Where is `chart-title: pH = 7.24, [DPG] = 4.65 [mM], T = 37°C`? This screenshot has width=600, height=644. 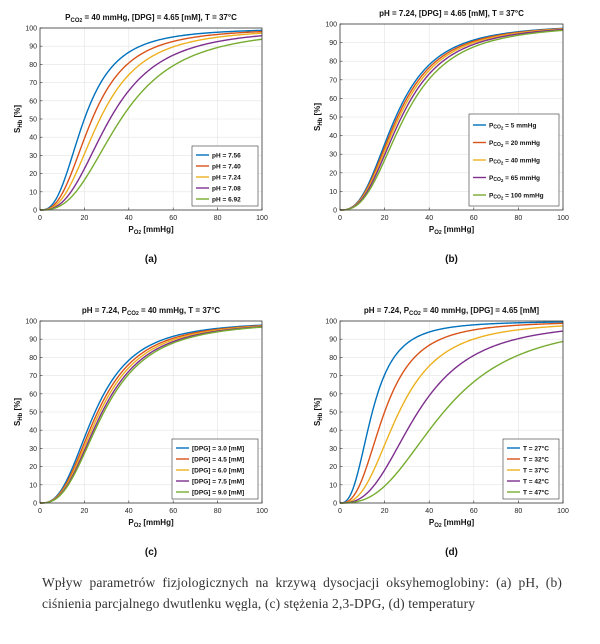 chart-title: pH = 7.24, [DPG] = 4.65 [mM], T = 37°C is located at coordinates (451, 13).